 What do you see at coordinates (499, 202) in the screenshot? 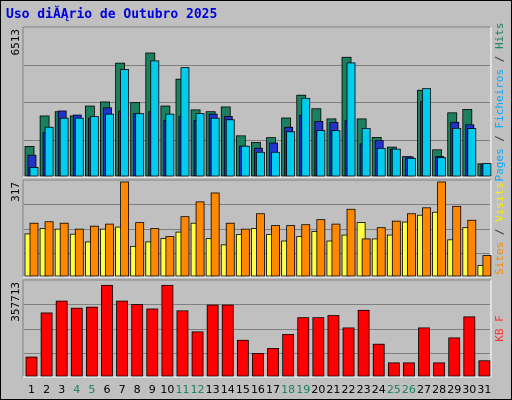
I see `legend-part: Visits` at bounding box center [499, 202].